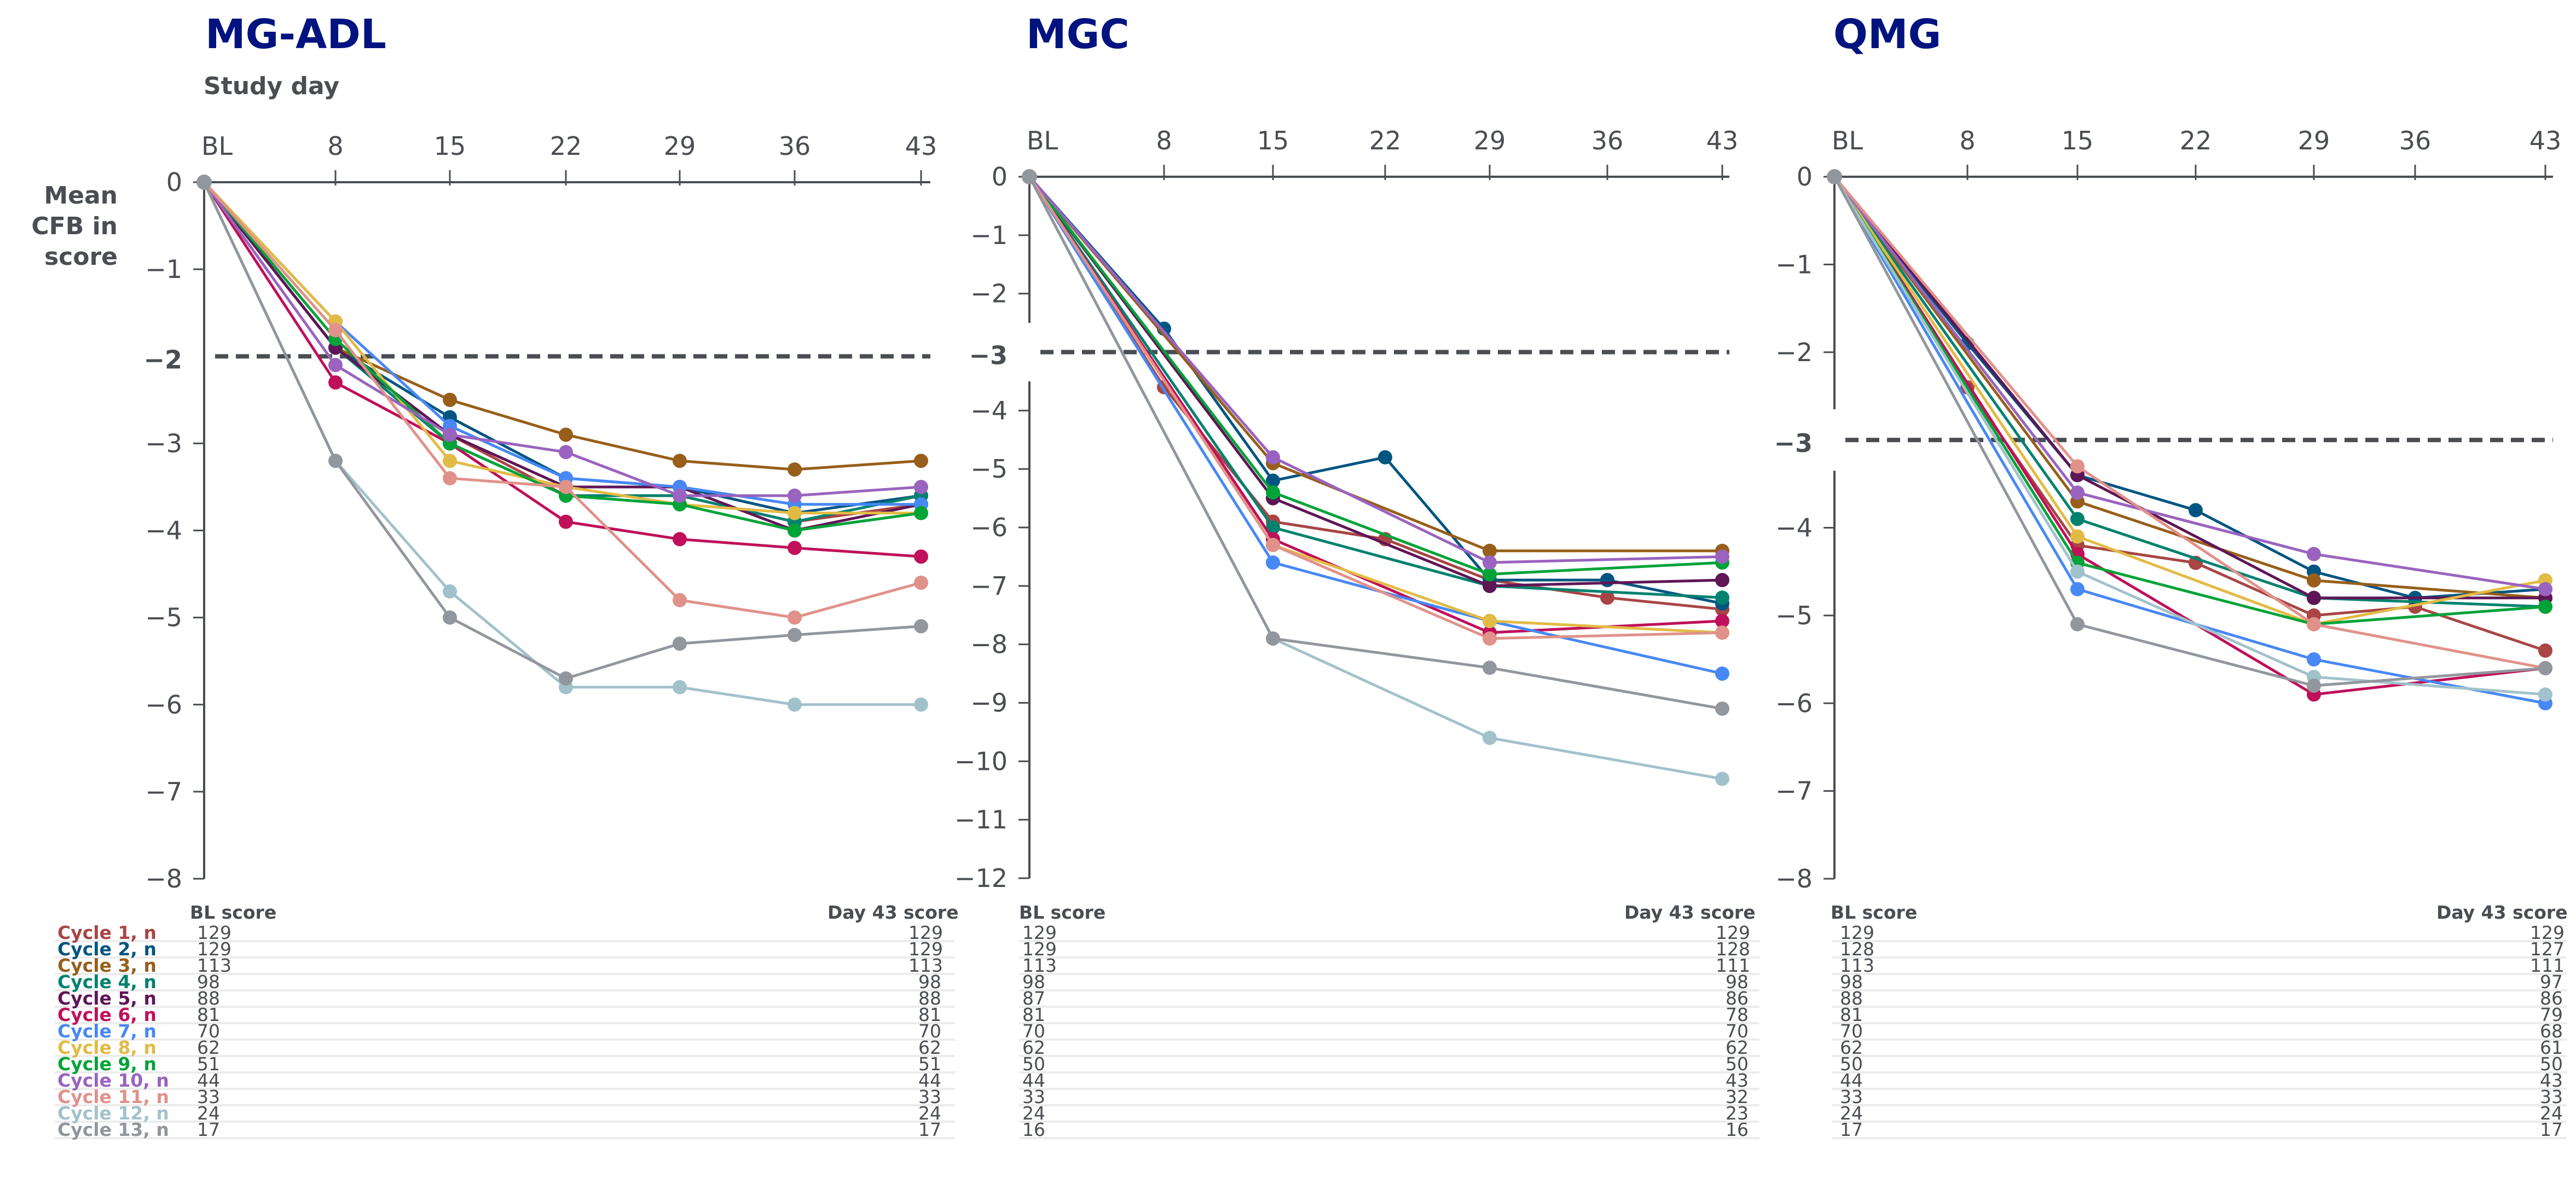  I want to click on day43-score-value: 98, so click(929, 982).